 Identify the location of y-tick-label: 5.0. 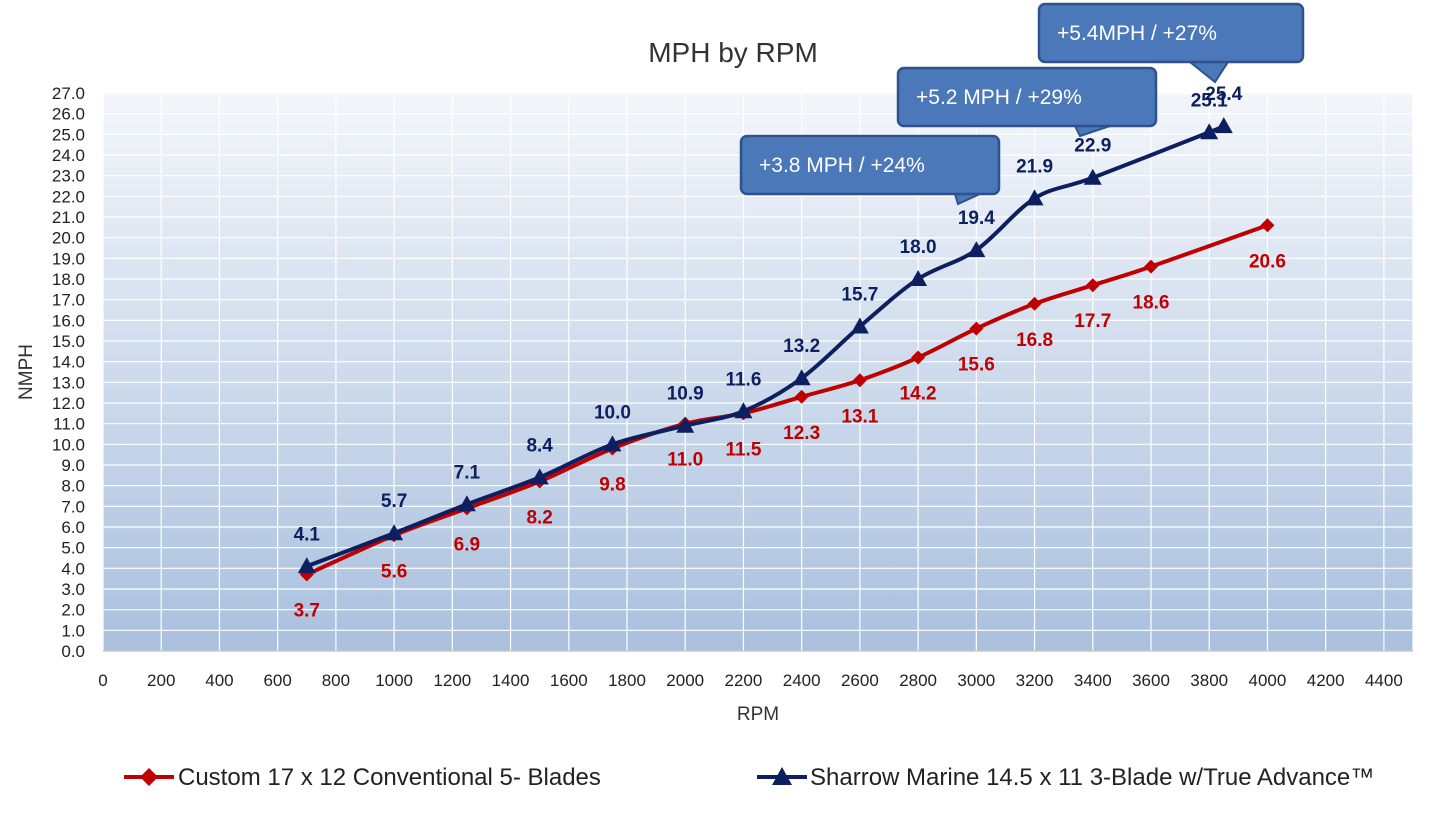
(73, 548).